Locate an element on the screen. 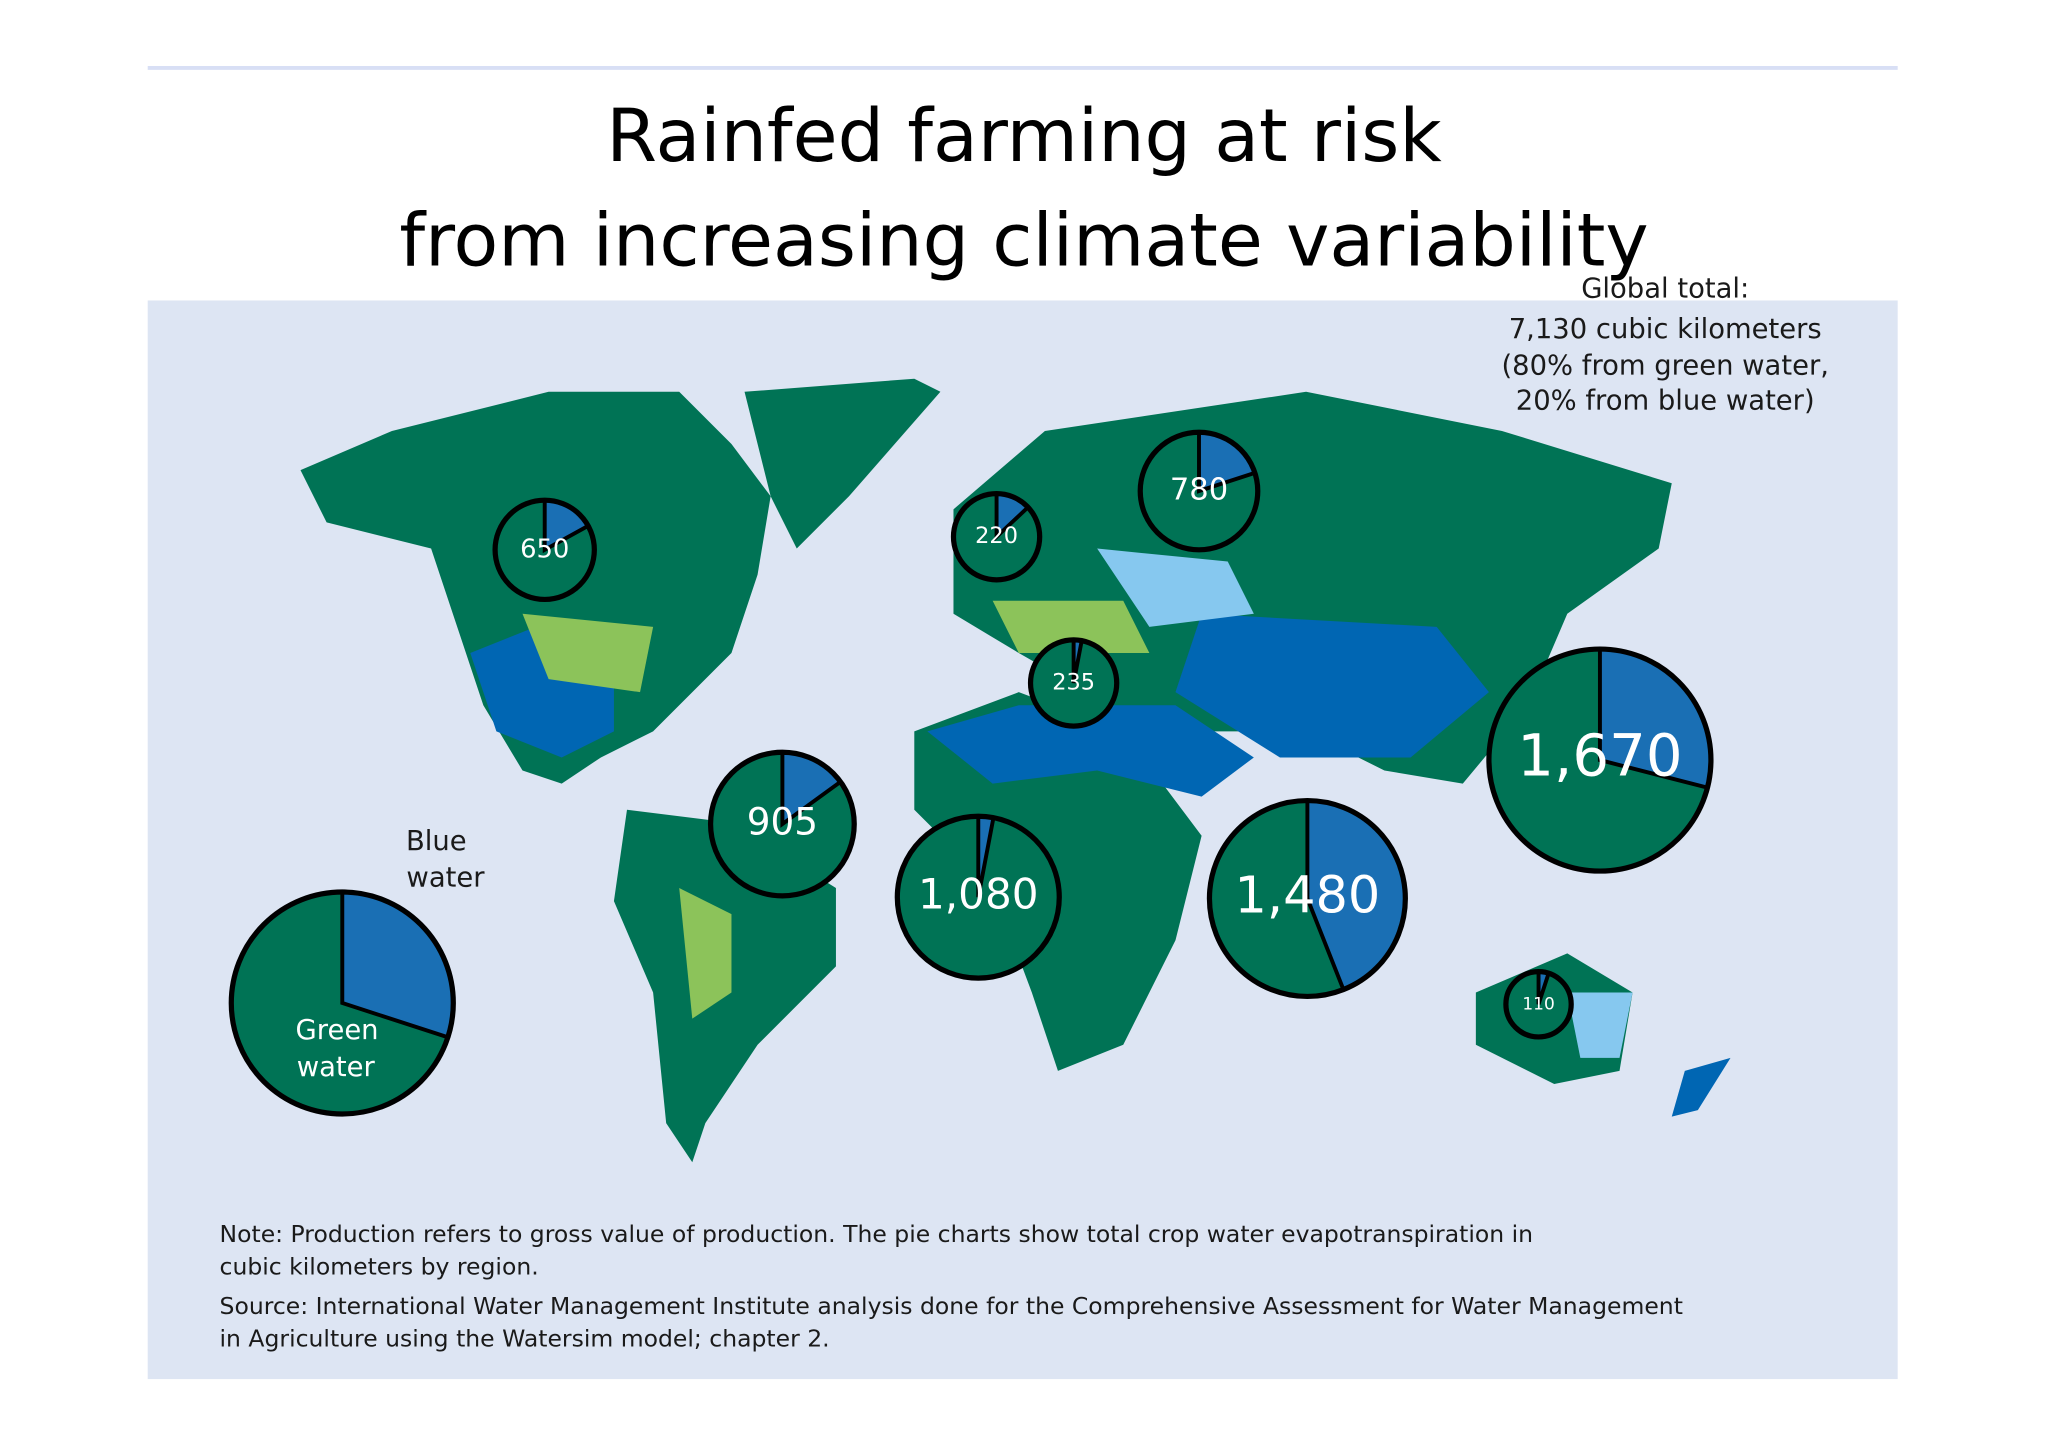 The image size is (2048, 1447). region-pie: 780 is located at coordinates (1199, 491).